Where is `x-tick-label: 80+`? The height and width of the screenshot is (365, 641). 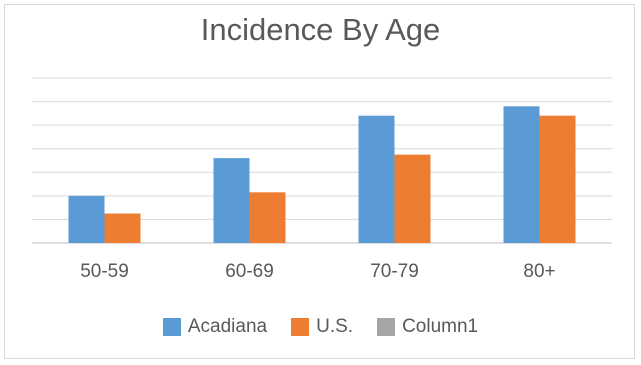 x-tick-label: 80+ is located at coordinates (539, 271).